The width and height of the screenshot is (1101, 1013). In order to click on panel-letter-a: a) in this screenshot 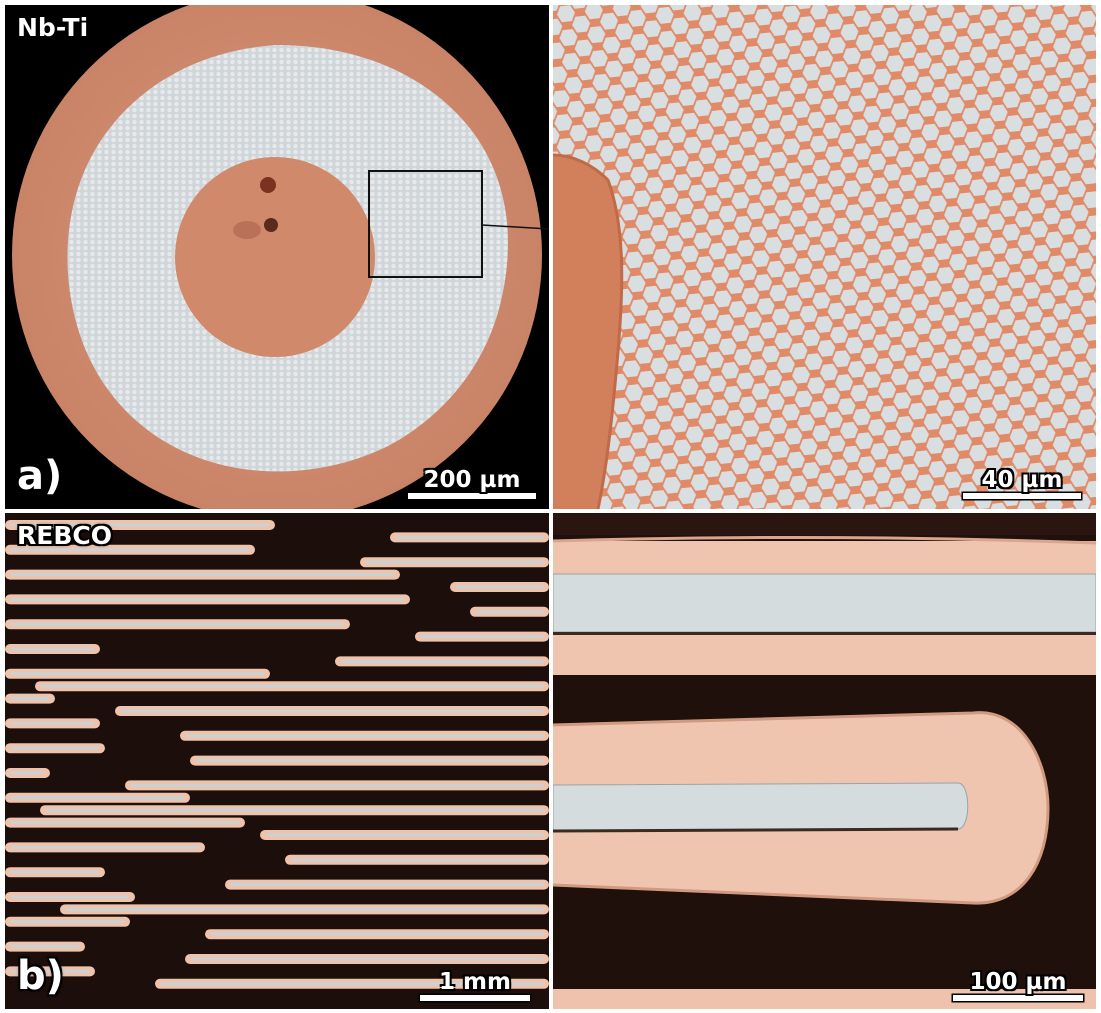, I will do `click(40, 476)`.